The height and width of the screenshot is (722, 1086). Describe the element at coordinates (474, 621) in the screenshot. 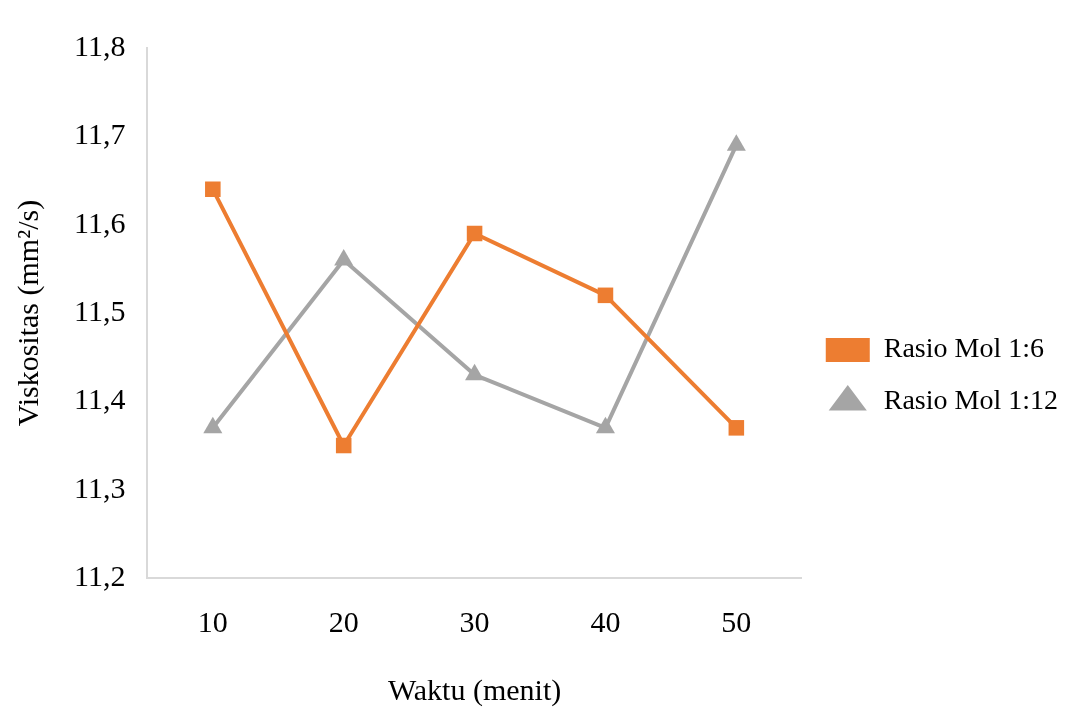

I see `x-tick-label: 30` at that location.